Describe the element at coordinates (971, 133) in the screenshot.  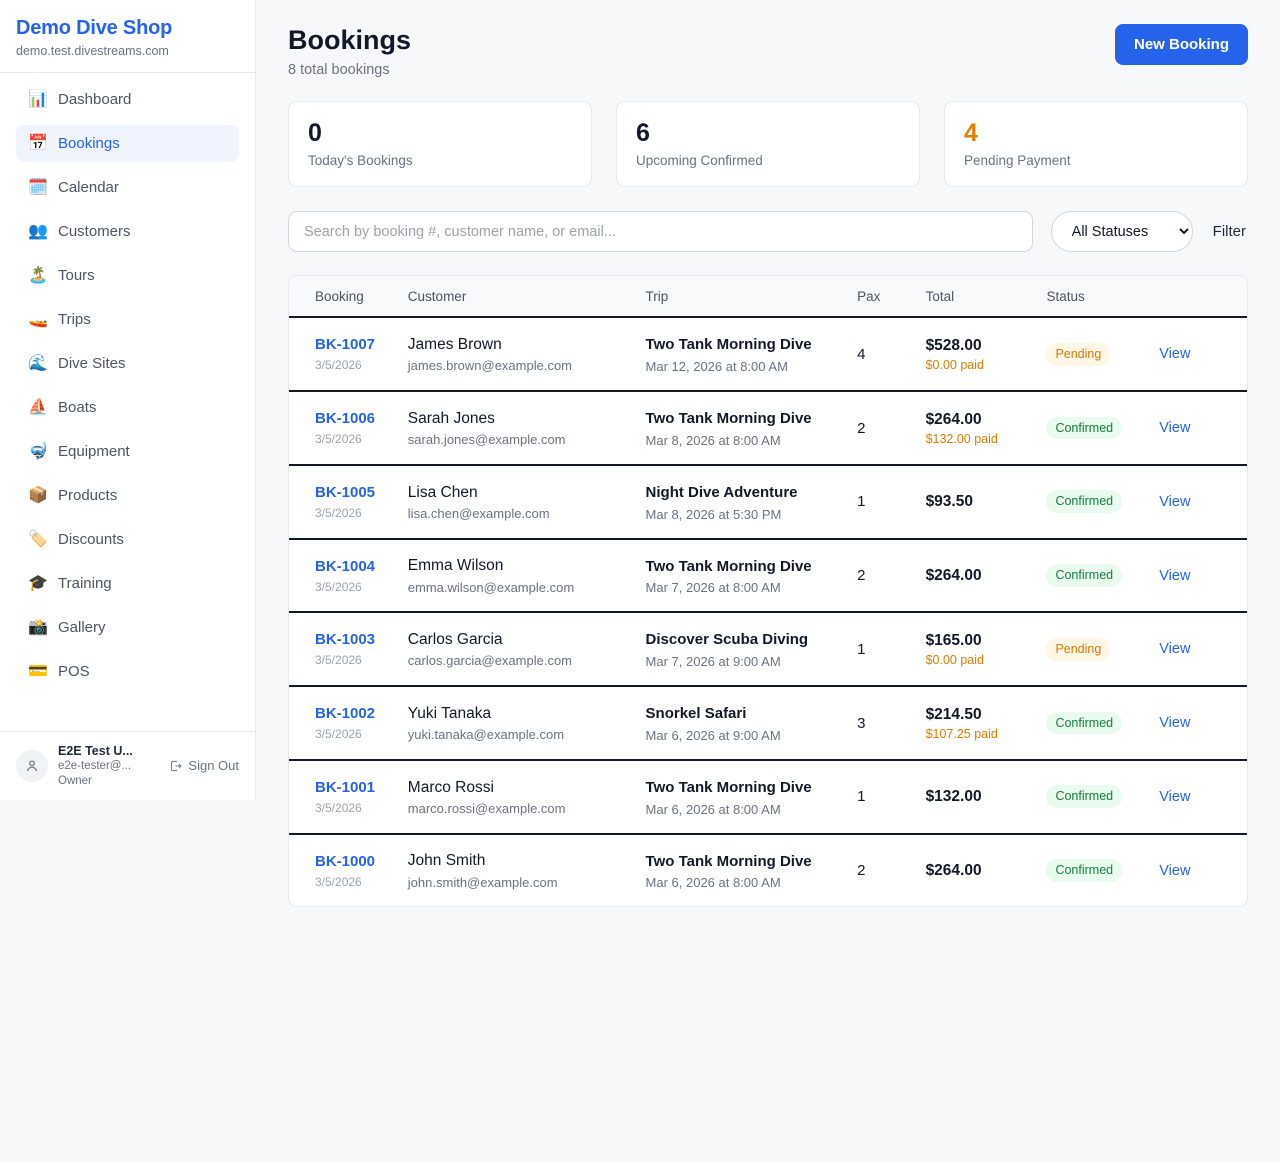
I see `stat-value: 4` at that location.